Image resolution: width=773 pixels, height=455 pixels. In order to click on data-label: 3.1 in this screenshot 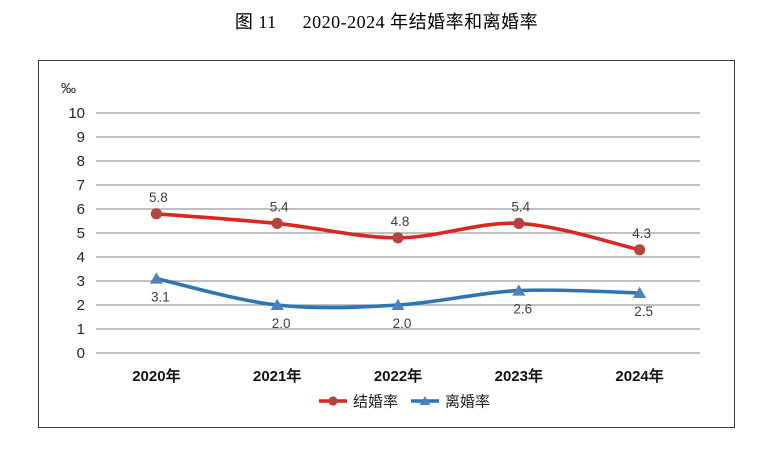, I will do `click(160, 297)`.